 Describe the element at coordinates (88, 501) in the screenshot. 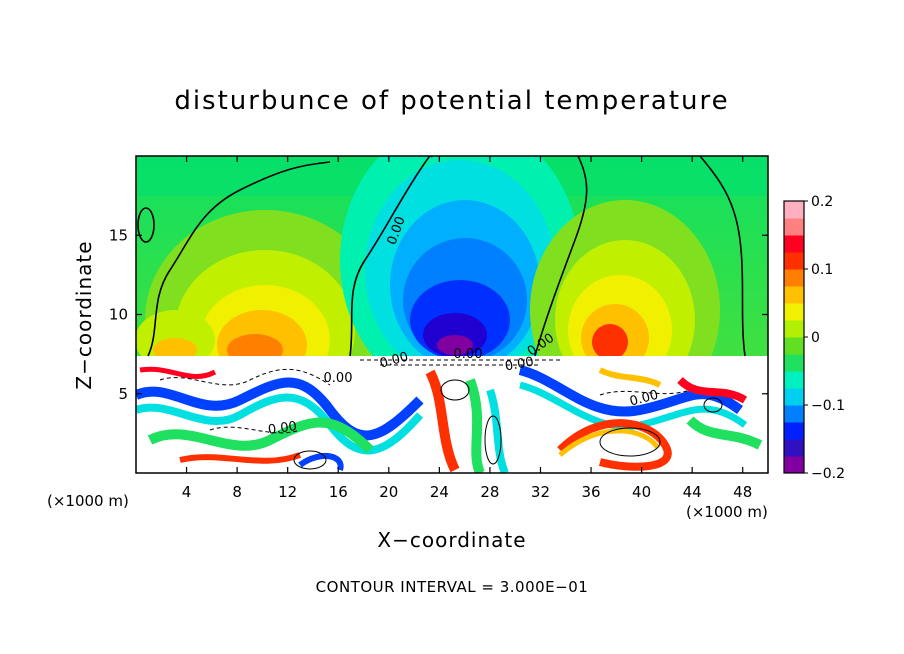

I see `y-unit-label: (×1000 m)` at that location.